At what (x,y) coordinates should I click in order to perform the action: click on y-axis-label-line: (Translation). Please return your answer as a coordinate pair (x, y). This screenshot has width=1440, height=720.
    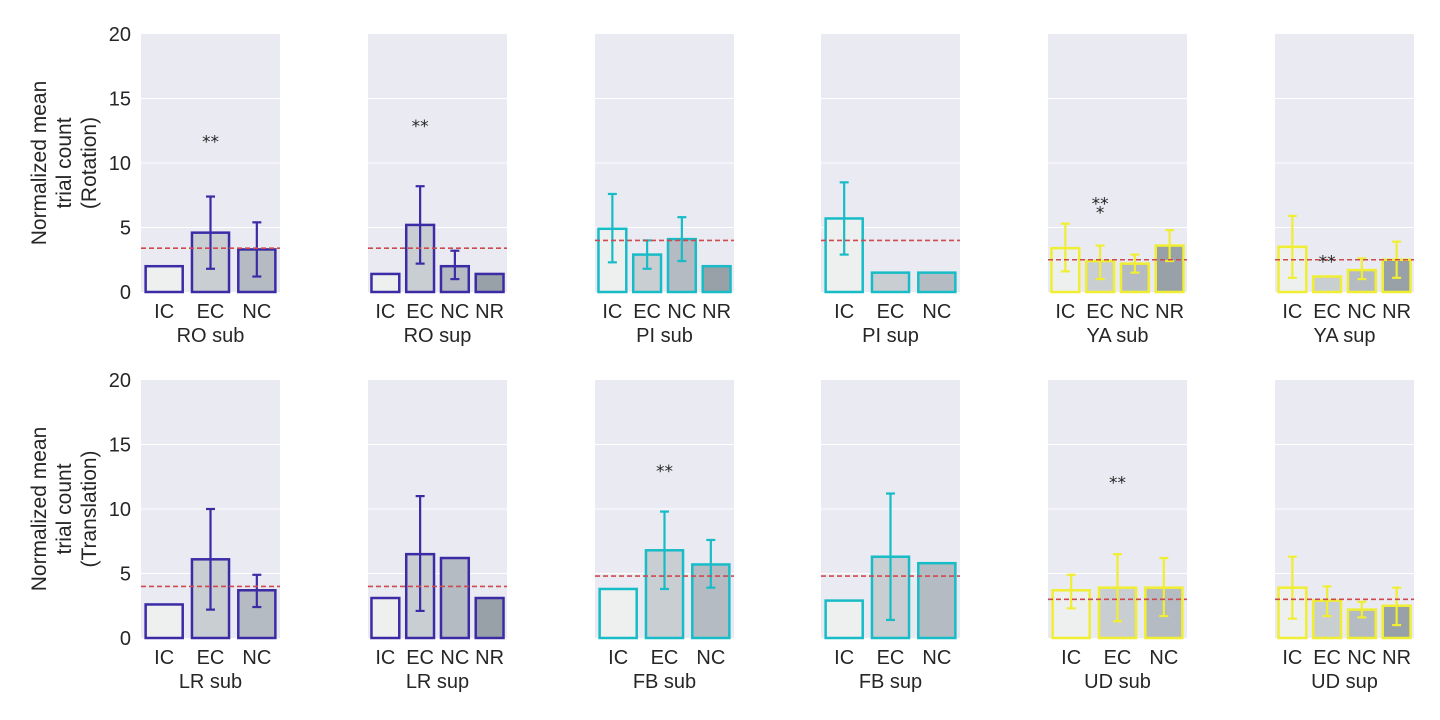
    Looking at the image, I should click on (89, 508).